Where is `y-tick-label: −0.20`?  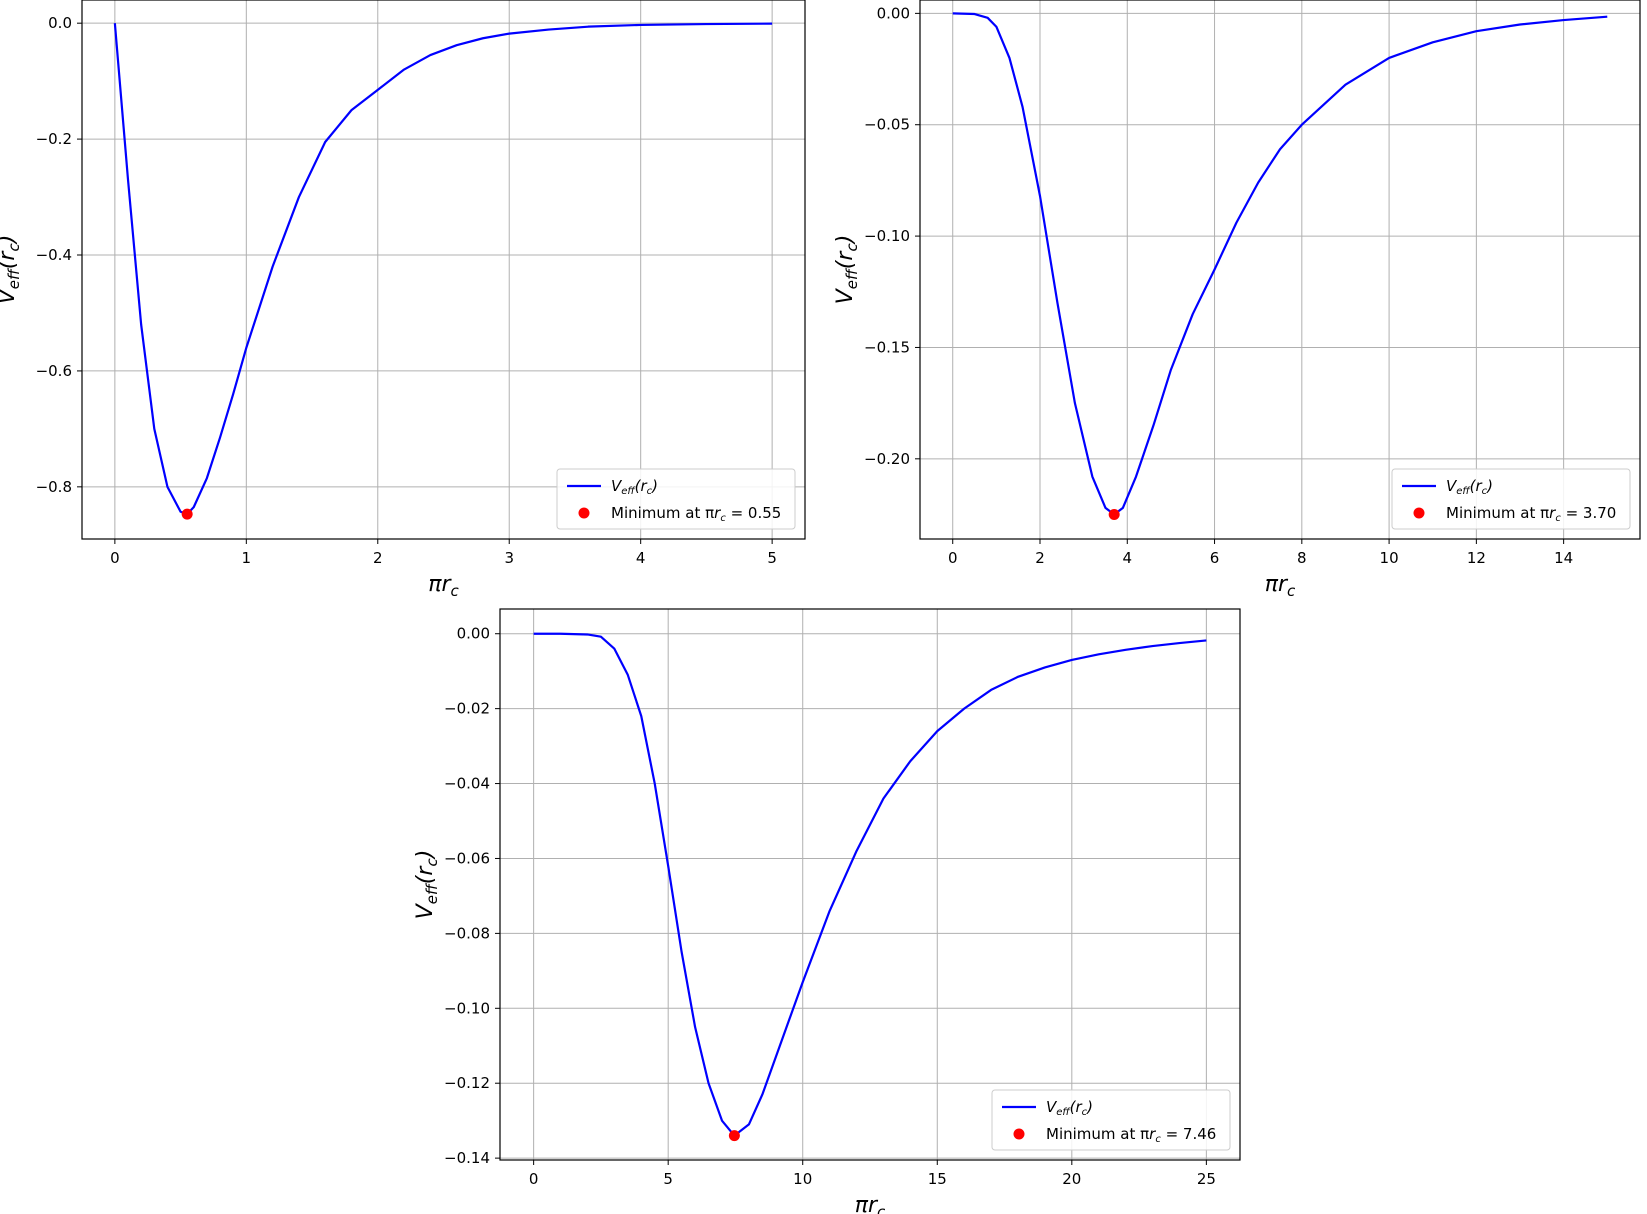
y-tick-label: −0.20 is located at coordinates (887, 459).